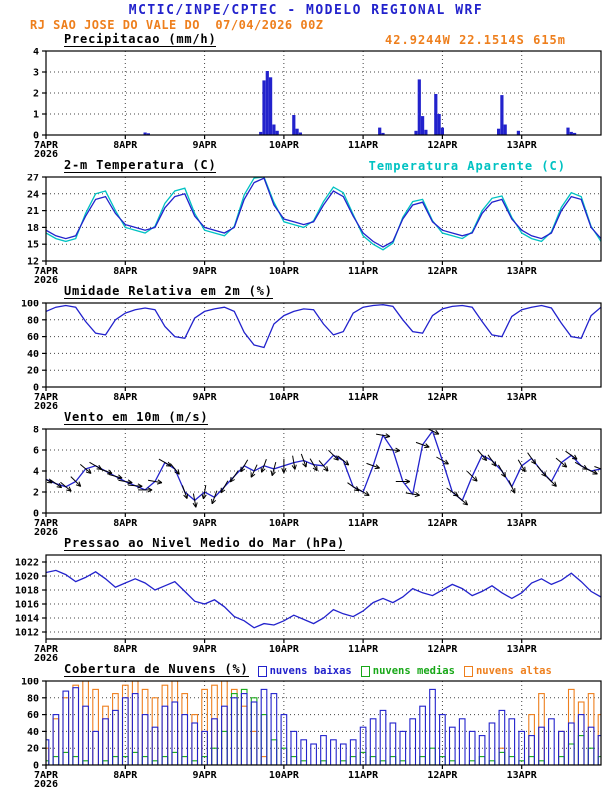 The width and height of the screenshot is (612, 792). Describe the element at coordinates (507, 671) in the screenshot. I see `legend-high-clouds: nuvens altas` at that location.